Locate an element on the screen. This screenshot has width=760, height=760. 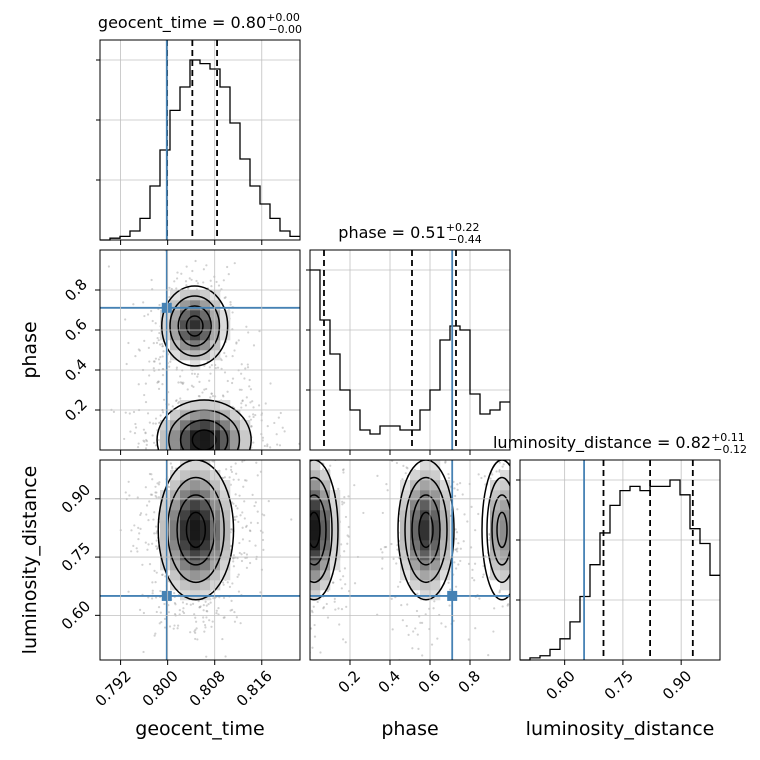
density-panel-phase-luminosity_distance is located at coordinates (402, 545).